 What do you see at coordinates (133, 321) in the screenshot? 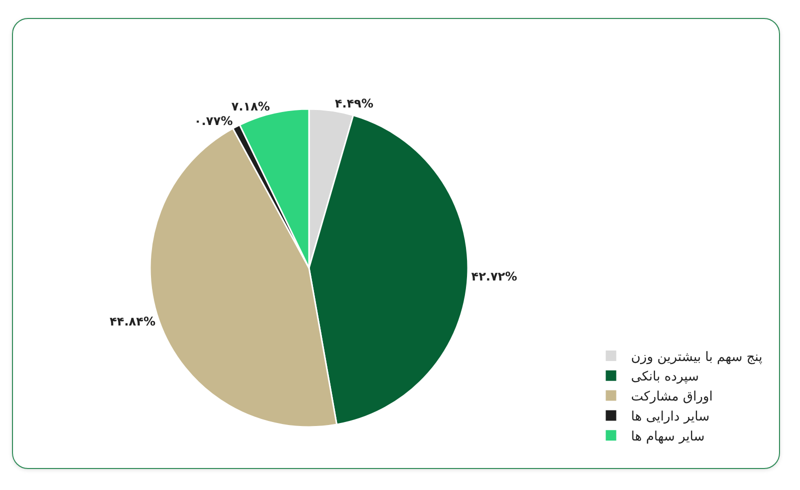
I see `data-label: ۴۴.۸۴%` at bounding box center [133, 321].